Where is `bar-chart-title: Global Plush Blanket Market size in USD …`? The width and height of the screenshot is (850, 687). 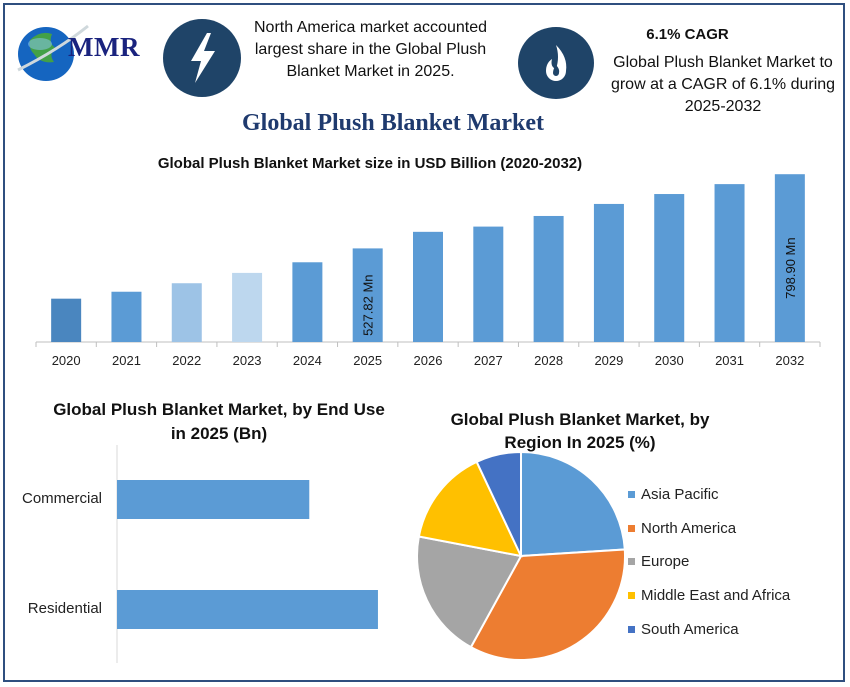 bar-chart-title: Global Plush Blanket Market size in USD … is located at coordinates (370, 163).